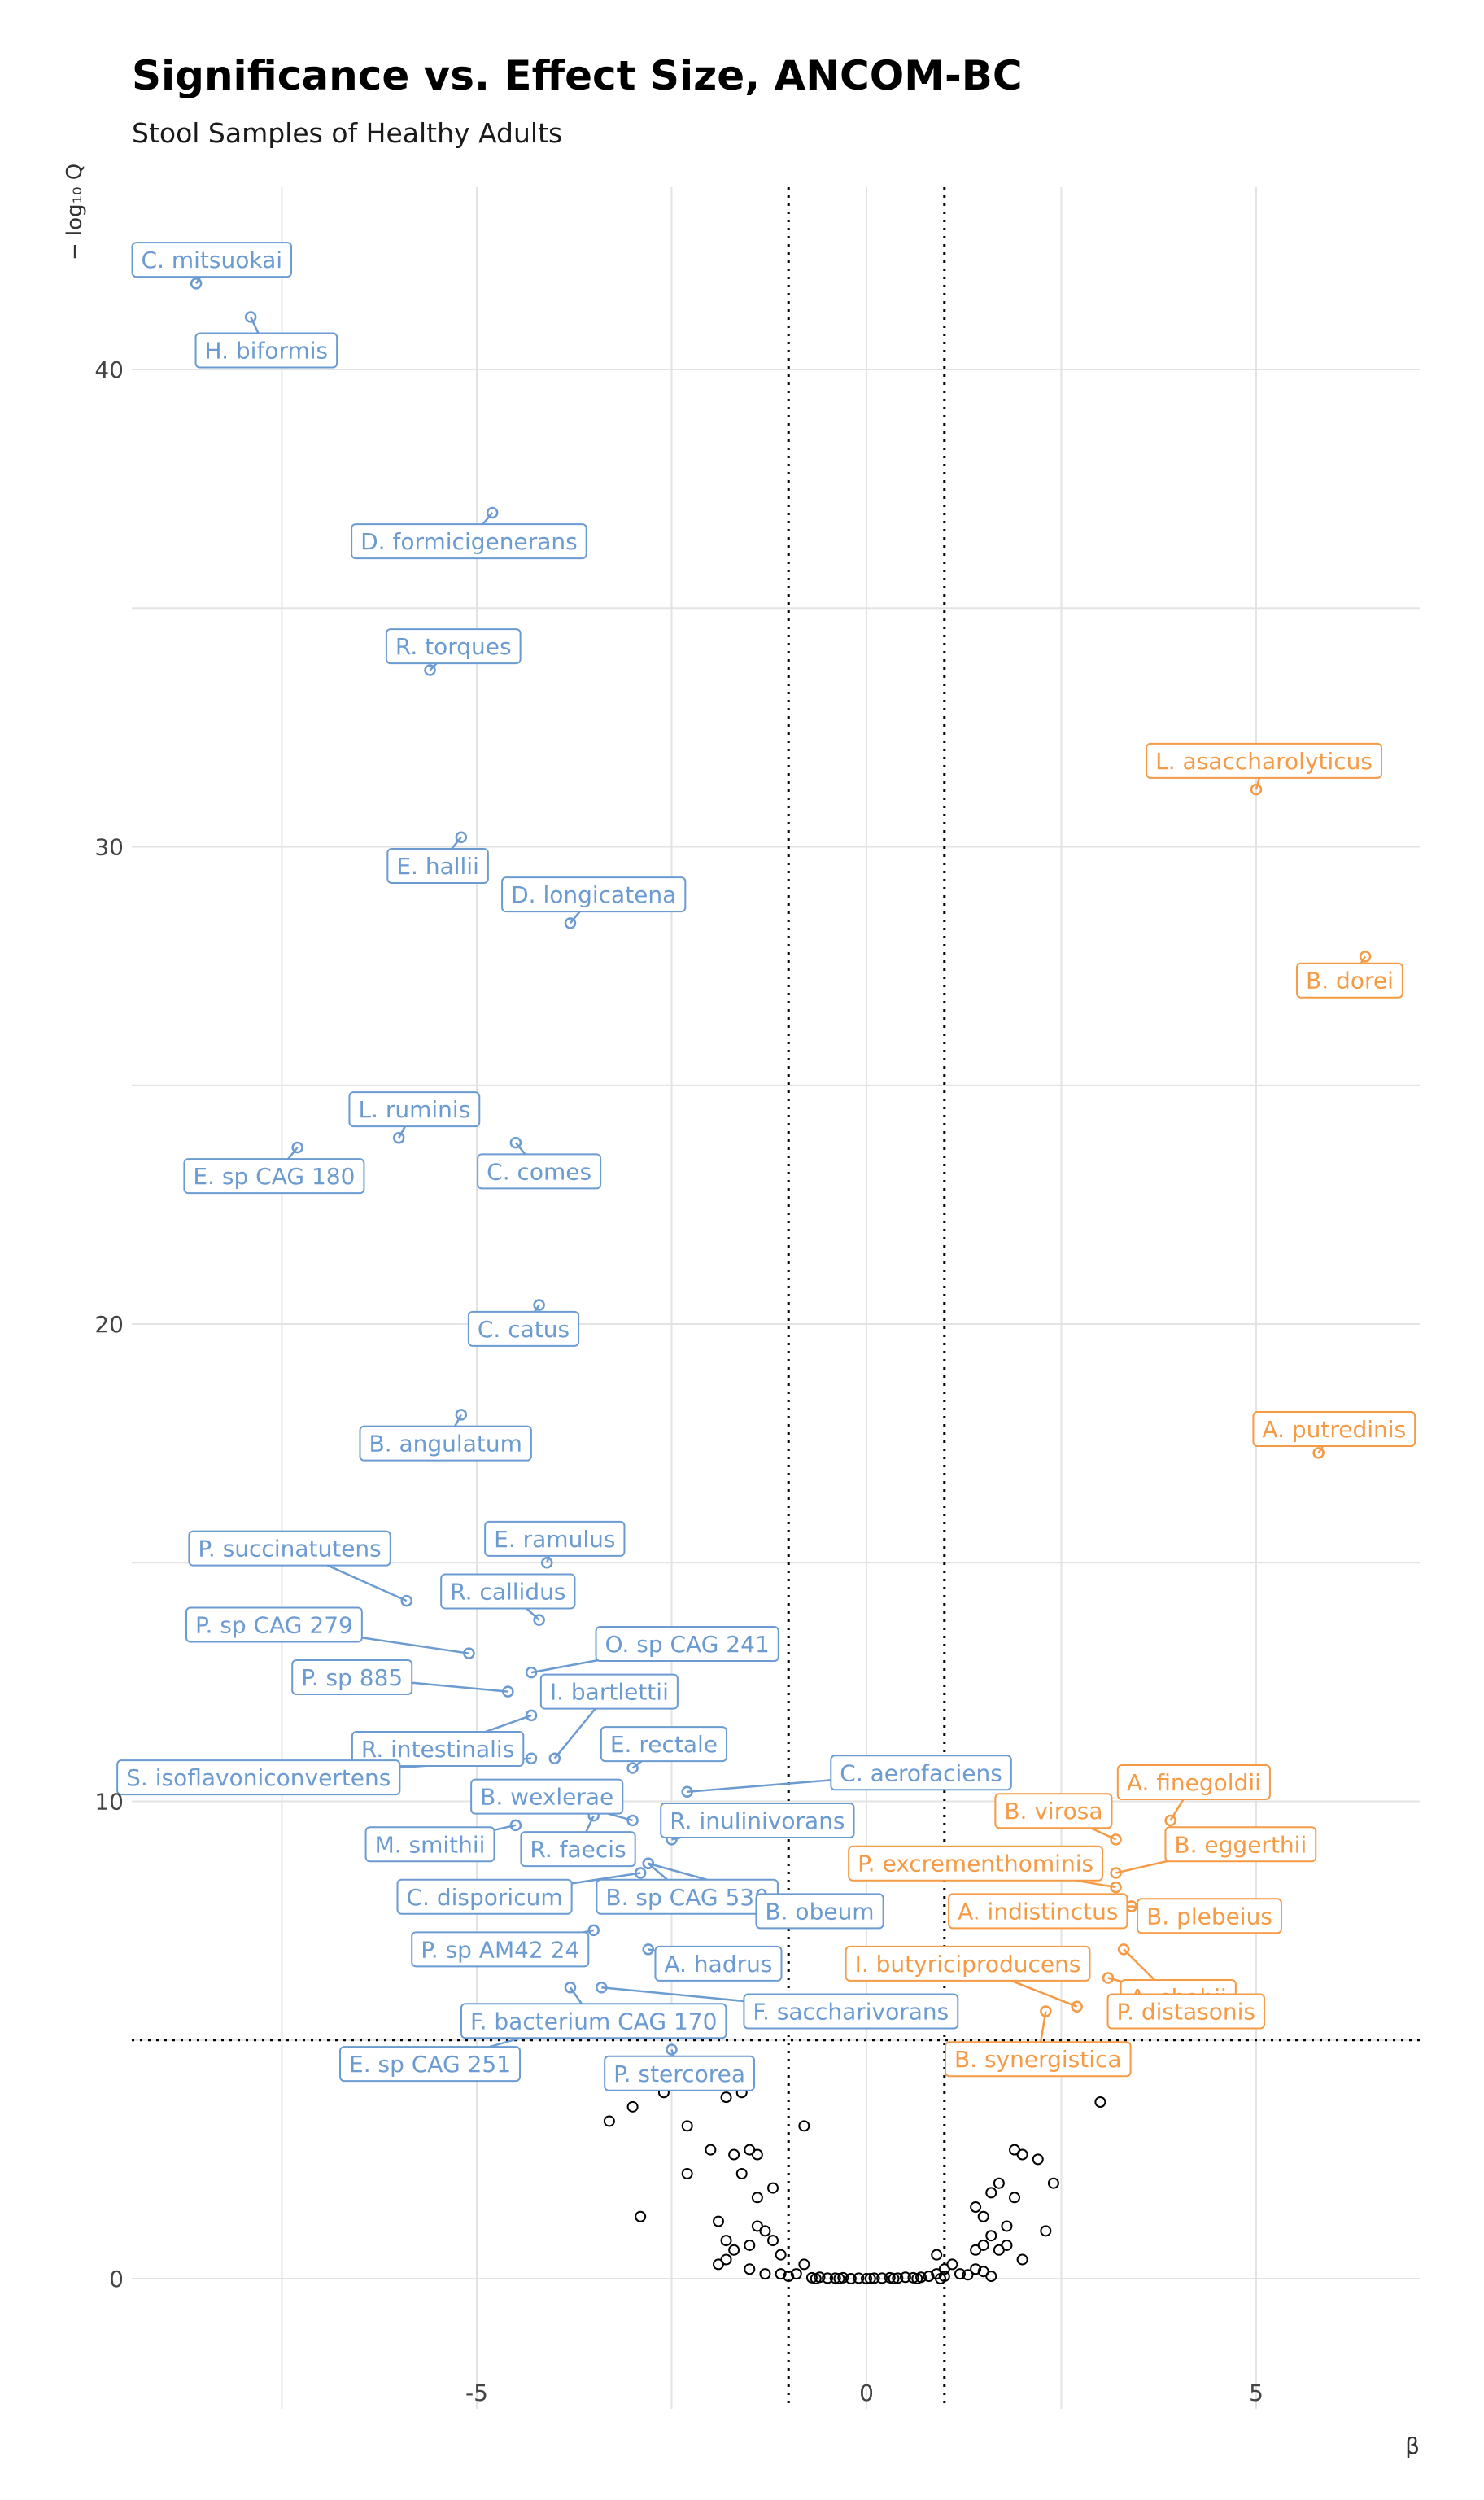 The image size is (1484, 2500). Describe the element at coordinates (679, 2074) in the screenshot. I see `label-text: P. stercorea` at that location.